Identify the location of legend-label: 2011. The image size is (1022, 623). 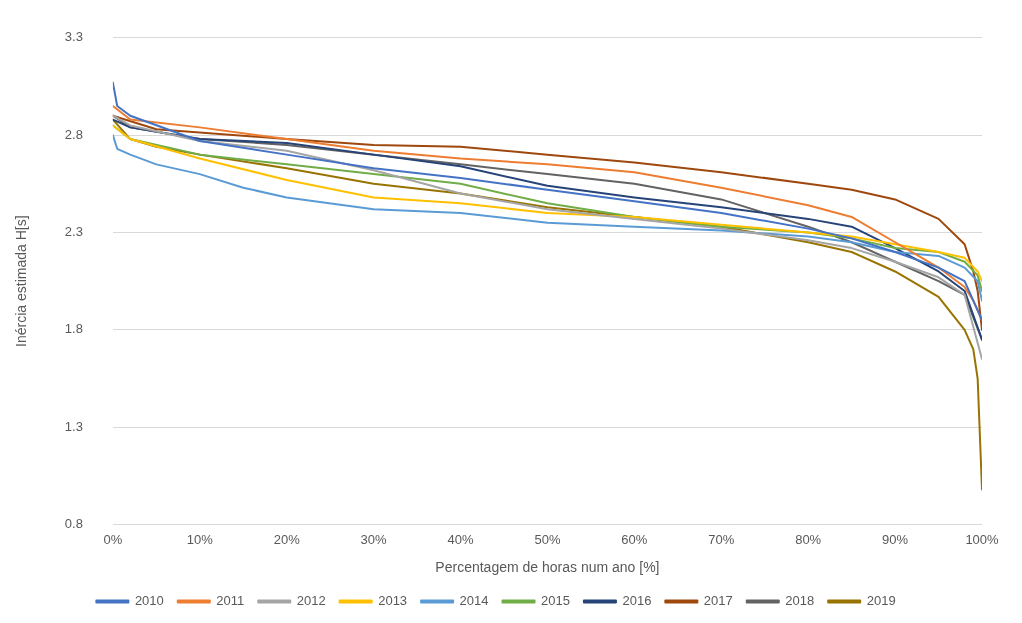
(230, 601).